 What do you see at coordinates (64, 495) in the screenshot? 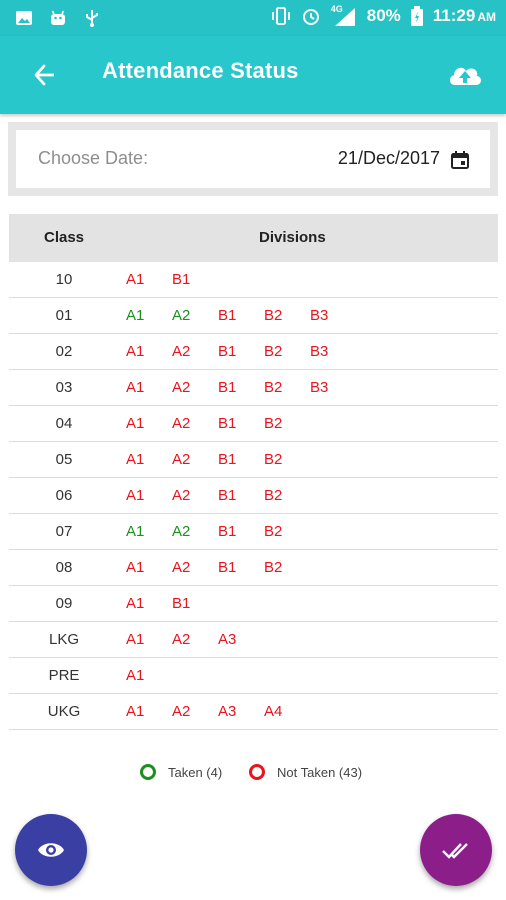
I see `class-cell: 06` at bounding box center [64, 495].